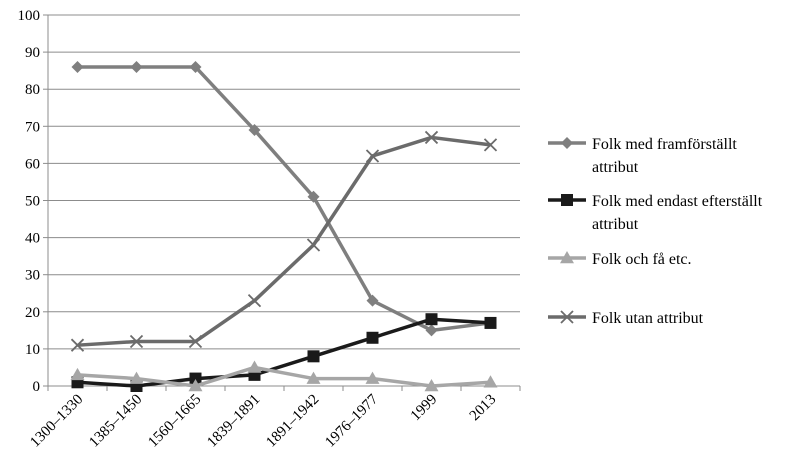 Image resolution: width=805 pixels, height=473 pixels. I want to click on y-tick-label: 30, so click(32, 276).